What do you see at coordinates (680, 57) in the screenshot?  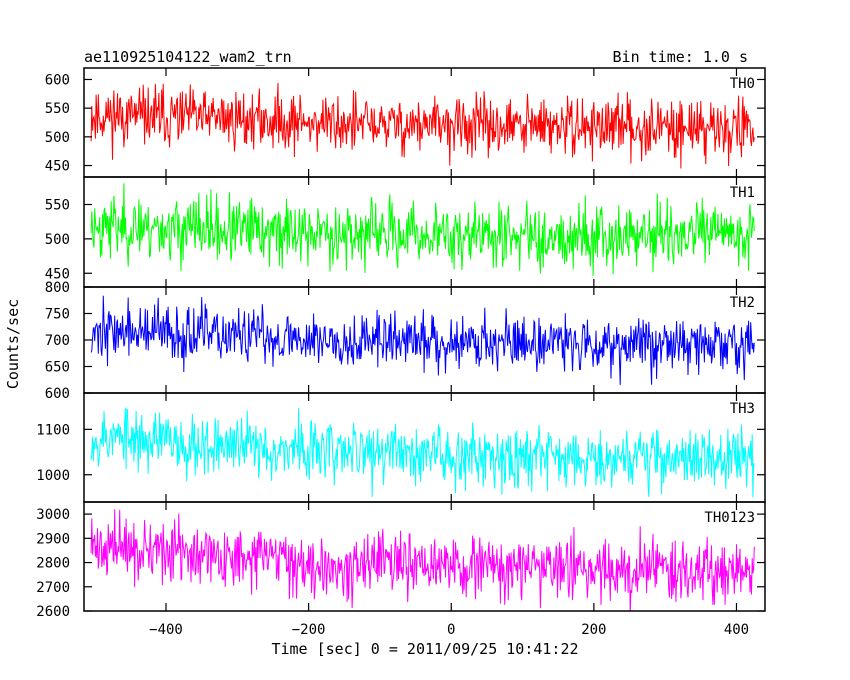 I see `chart-title-right: Bin time: 1.0 s` at bounding box center [680, 57].